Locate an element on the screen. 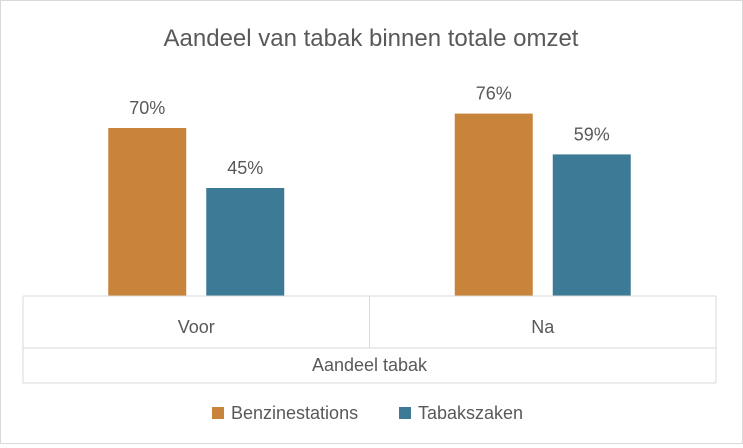 This screenshot has height=448, width=743. data-labels-layer: 70% 45% 76% 59% is located at coordinates (369, 131).